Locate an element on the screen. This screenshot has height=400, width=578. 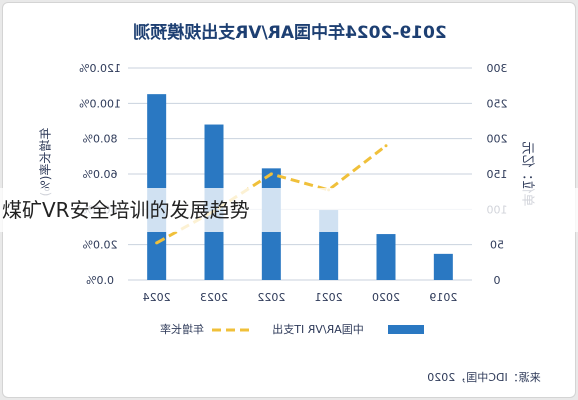
right-tick-label-text: 250 is located at coordinates (497, 103).